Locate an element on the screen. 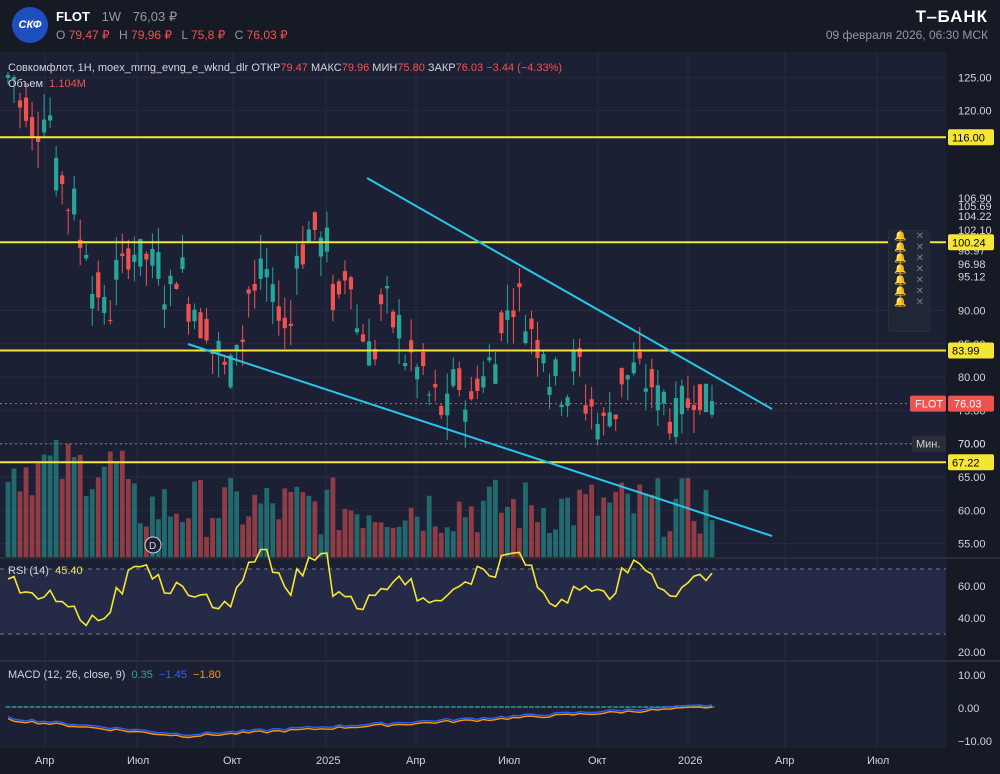 This screenshot has width=1000, height=774. ticker-info: FLOT 1W 76,03 ₽ is located at coordinates (116, 17).